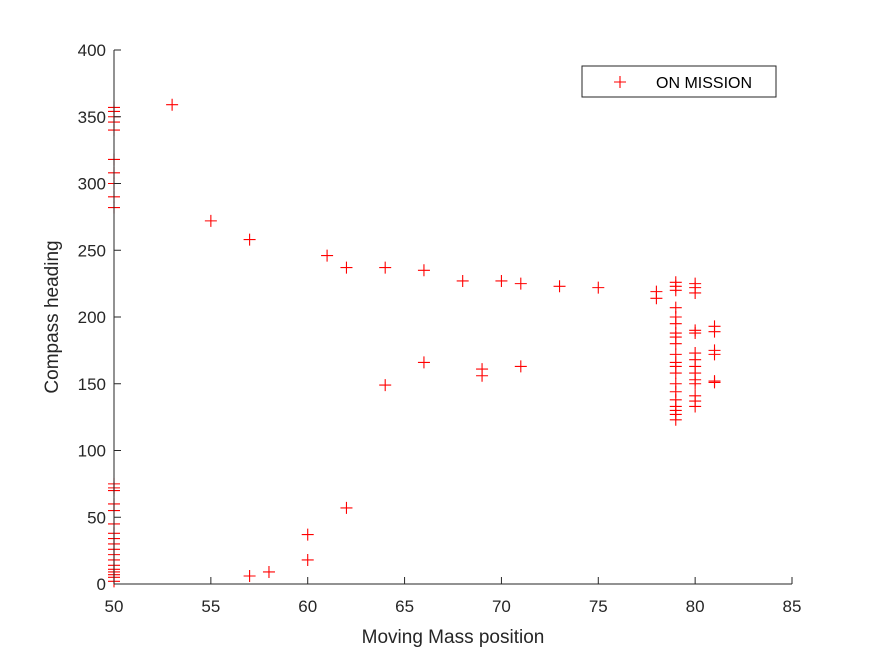 The image size is (875, 656). I want to click on y-tick-label: 0, so click(101, 584).